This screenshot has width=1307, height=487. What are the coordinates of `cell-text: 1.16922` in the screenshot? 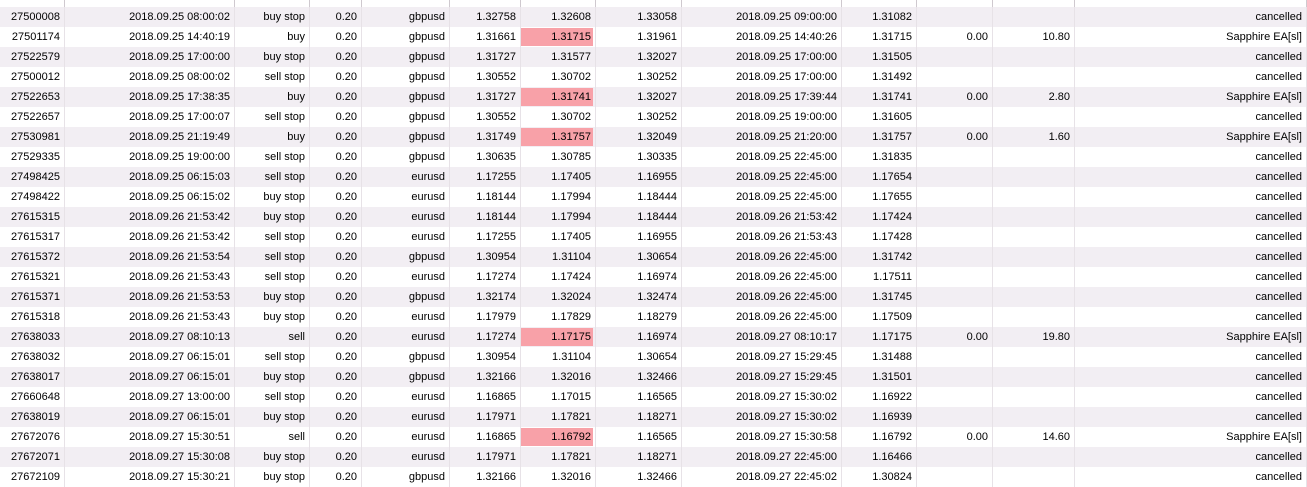 It's located at (892, 397).